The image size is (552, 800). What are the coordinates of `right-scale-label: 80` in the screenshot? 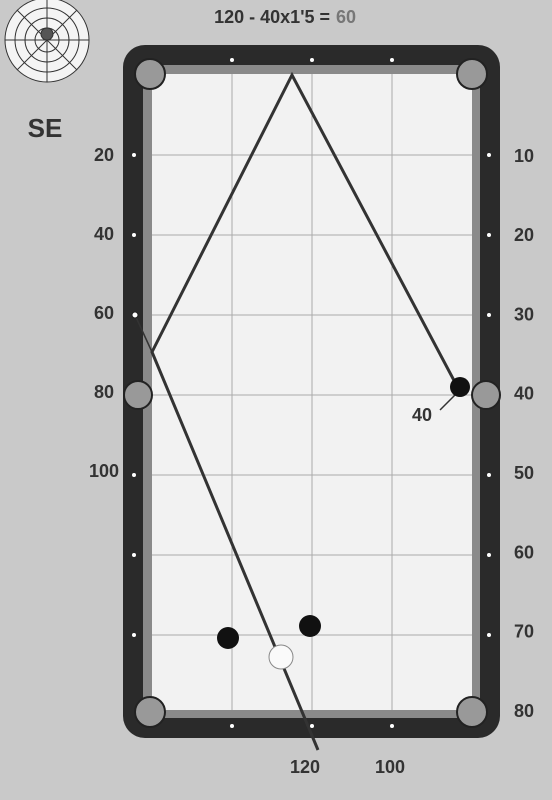 It's located at (524, 711).